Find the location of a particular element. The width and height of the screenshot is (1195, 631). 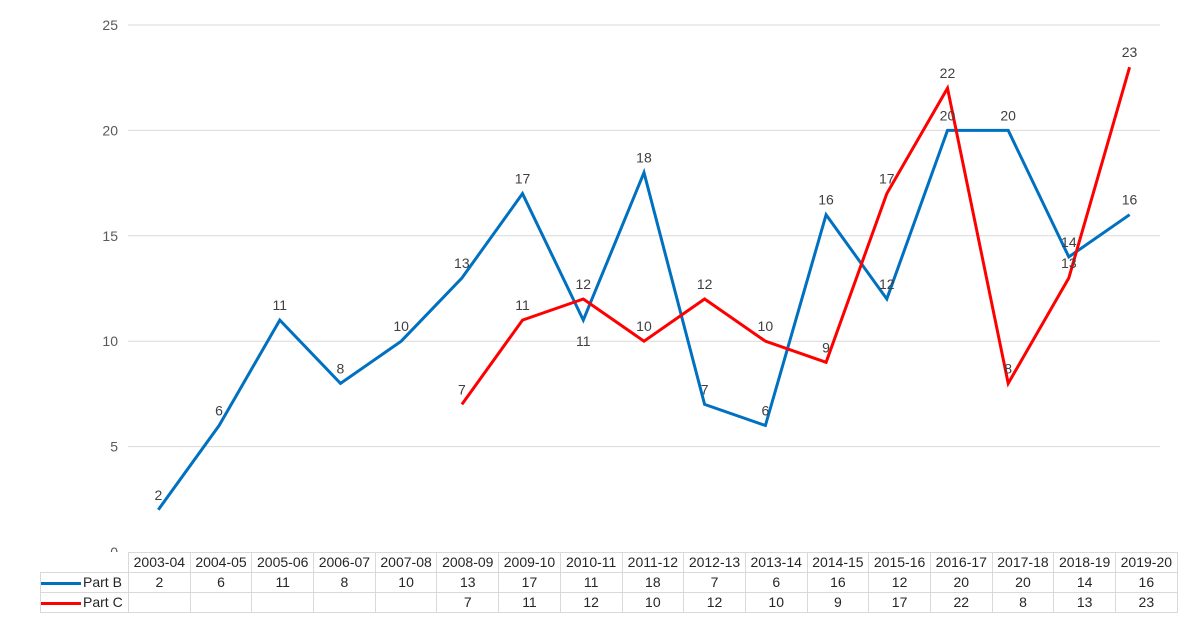

category-label: 2018-19 is located at coordinates (1084, 562).